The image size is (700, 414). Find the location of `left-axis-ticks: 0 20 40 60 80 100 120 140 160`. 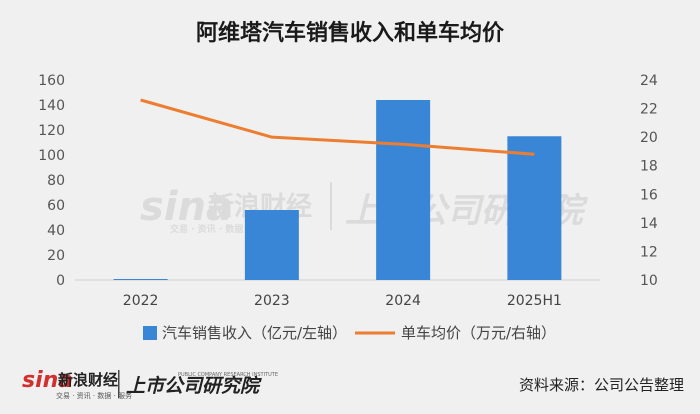

left-axis-ticks: 0 20 40 60 80 100 120 140 160 is located at coordinates (51, 181).